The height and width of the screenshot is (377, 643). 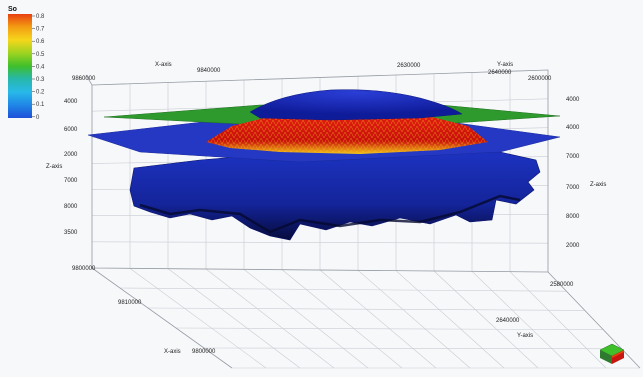 I want to click on y-axis-bottom-tick: 2640000, so click(x=508, y=321).